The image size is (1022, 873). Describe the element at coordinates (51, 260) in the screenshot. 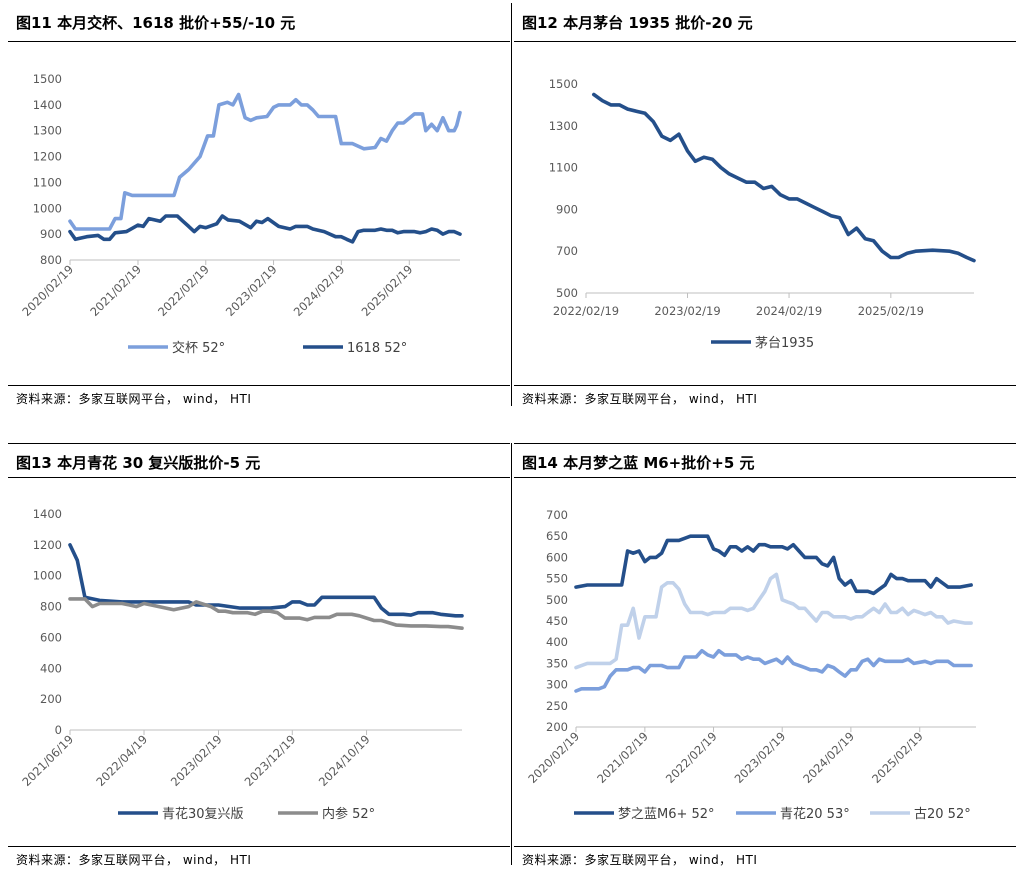

I see `chart-11-ytick-label: 800` at that location.